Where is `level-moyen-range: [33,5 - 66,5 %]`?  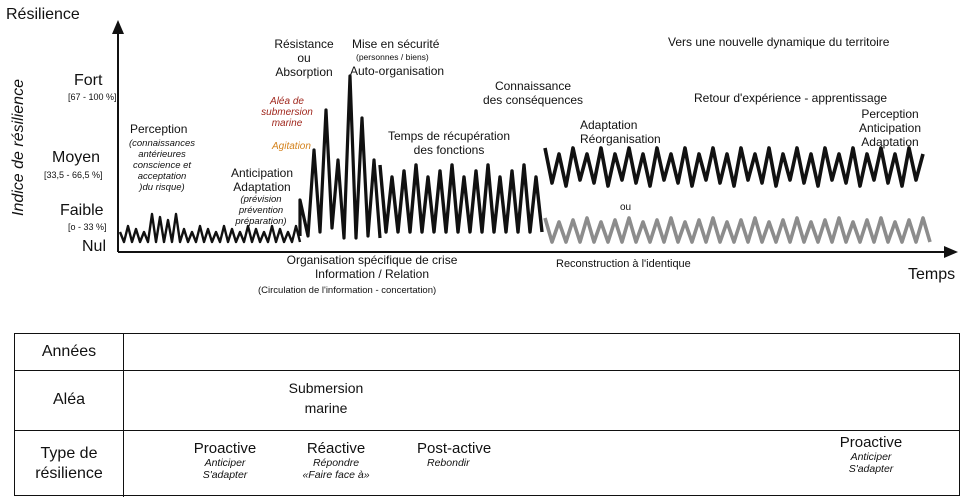
level-moyen-range: [33,5 - 66,5 %] is located at coordinates (73, 175).